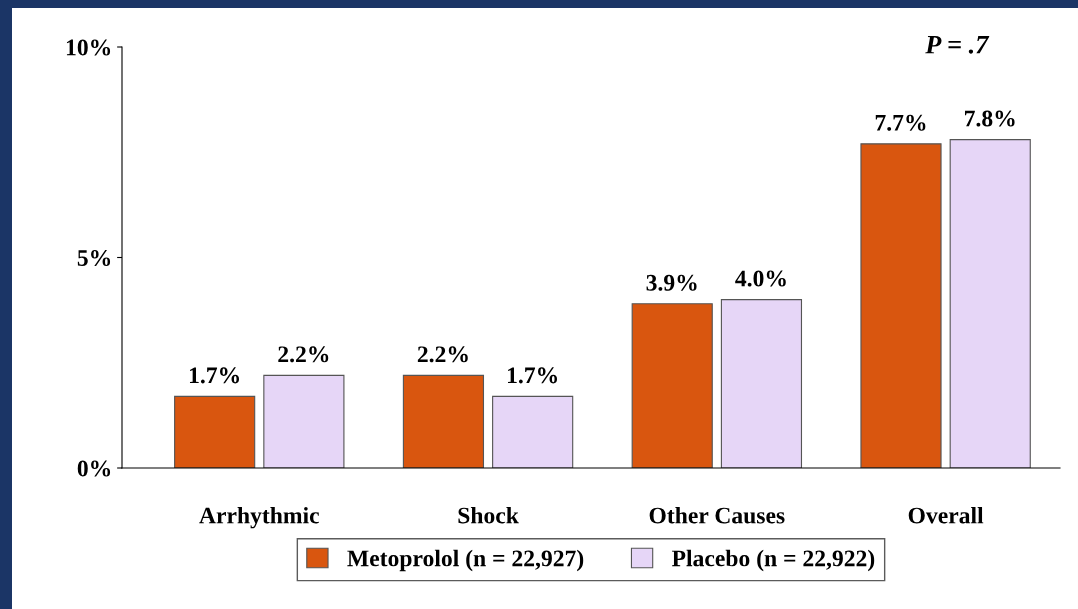 Image resolution: width=1078 pixels, height=609 pixels. Describe the element at coordinates (259, 517) in the screenshot. I see `x-tick-label: Arrhythmic` at that location.